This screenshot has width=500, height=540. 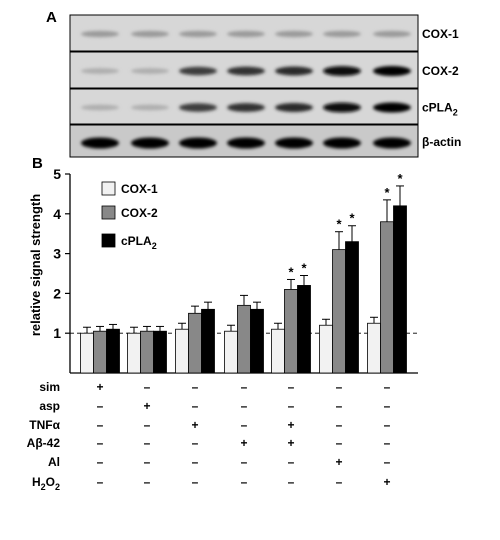 I want to click on blot-label-3: cPLA2, so click(x=440, y=109).